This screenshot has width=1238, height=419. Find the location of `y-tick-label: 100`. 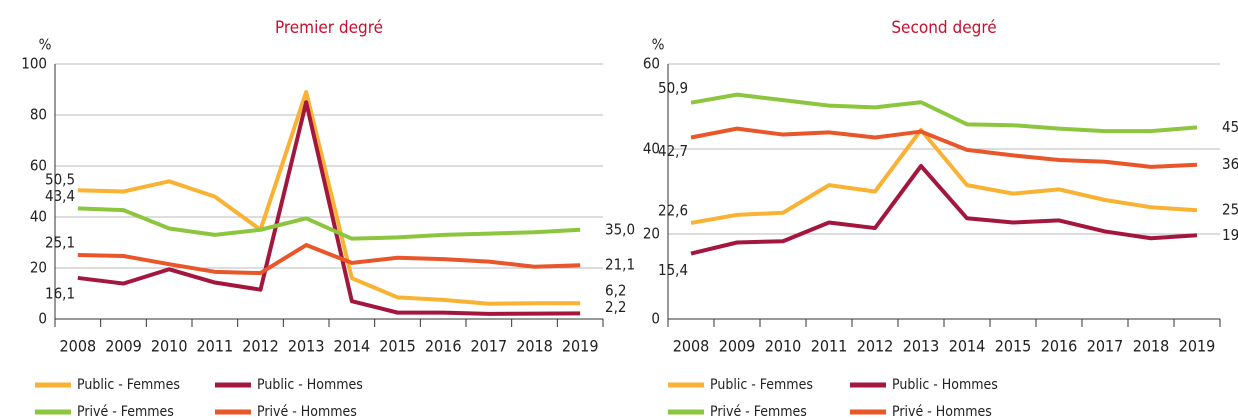

y-tick-label: 100 is located at coordinates (34, 64).